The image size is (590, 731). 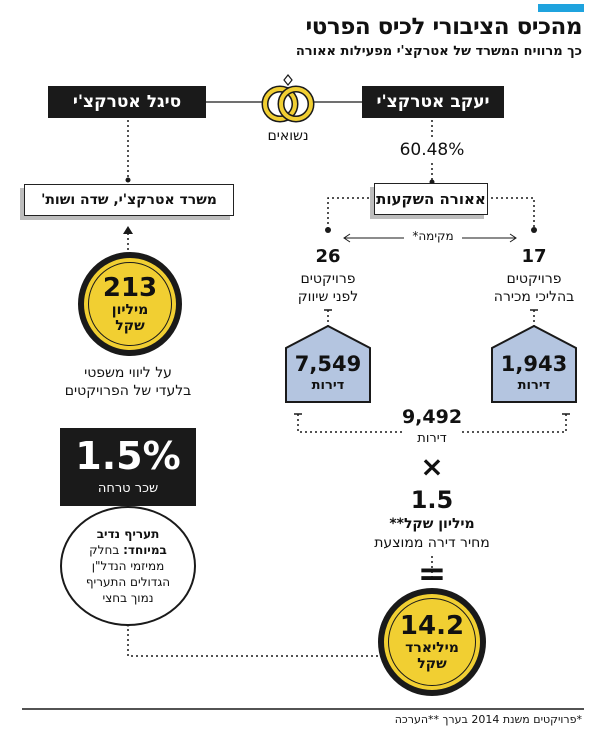 What do you see at coordinates (128, 456) in the screenshot?
I see `fee-percent-value: 1.5%` at bounding box center [128, 456].